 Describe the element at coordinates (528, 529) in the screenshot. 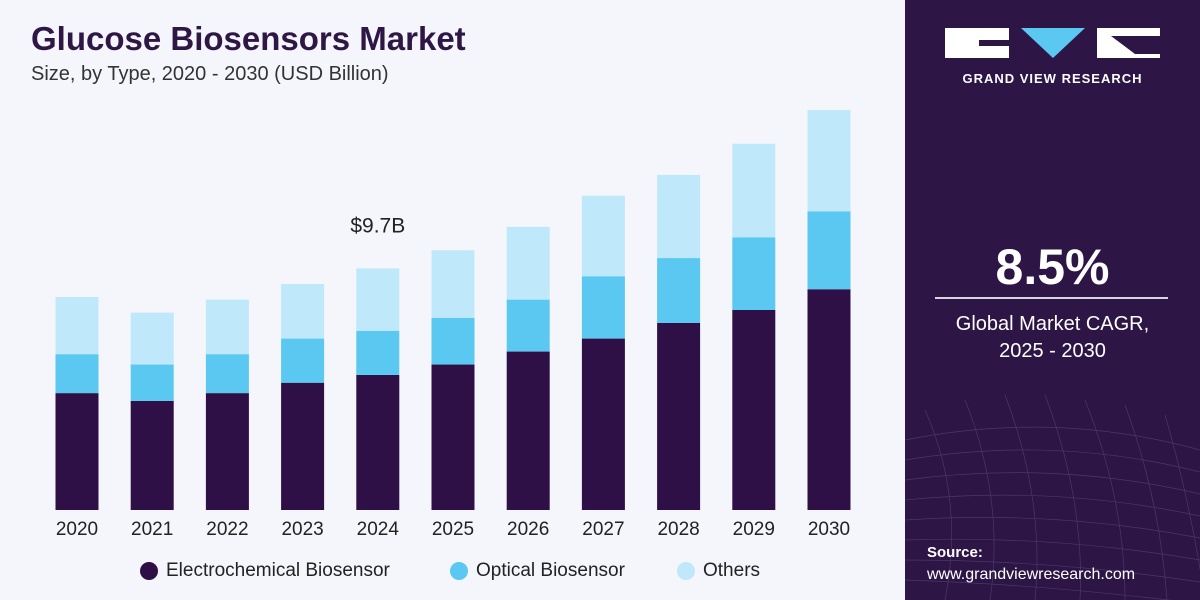

I see `x-tick-label-2026: 2026` at that location.